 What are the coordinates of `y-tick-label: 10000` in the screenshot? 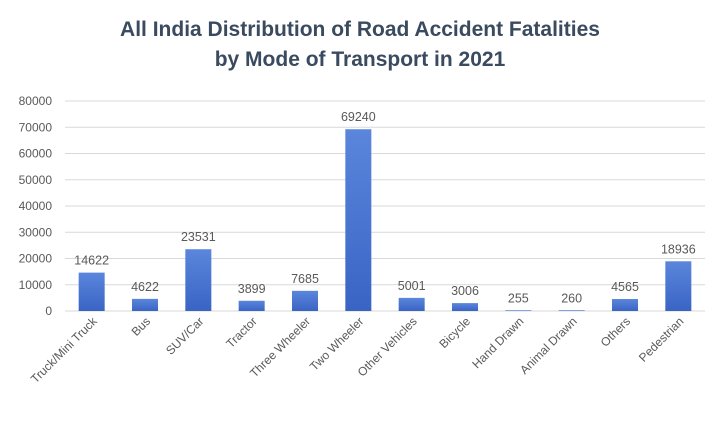 It's located at (36, 285).